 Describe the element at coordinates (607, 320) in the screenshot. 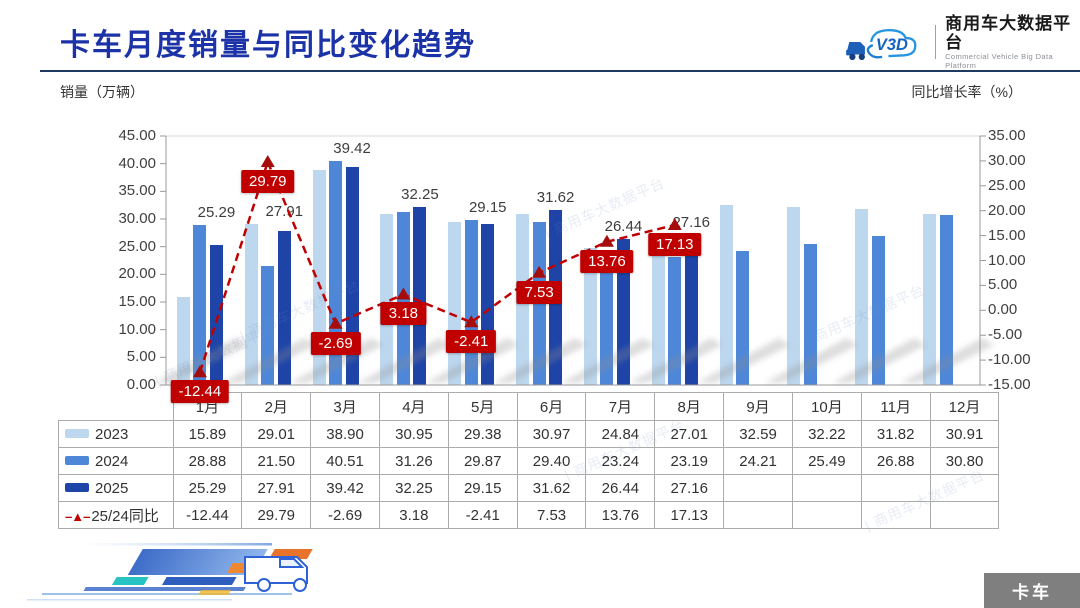

I see `bar-2024-m7` at that location.